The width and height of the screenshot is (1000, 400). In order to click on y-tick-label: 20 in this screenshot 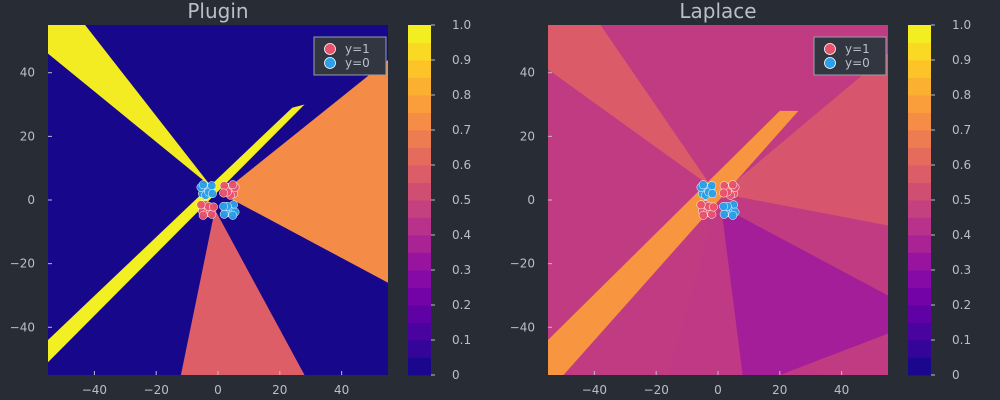, I will do `click(27, 136)`.